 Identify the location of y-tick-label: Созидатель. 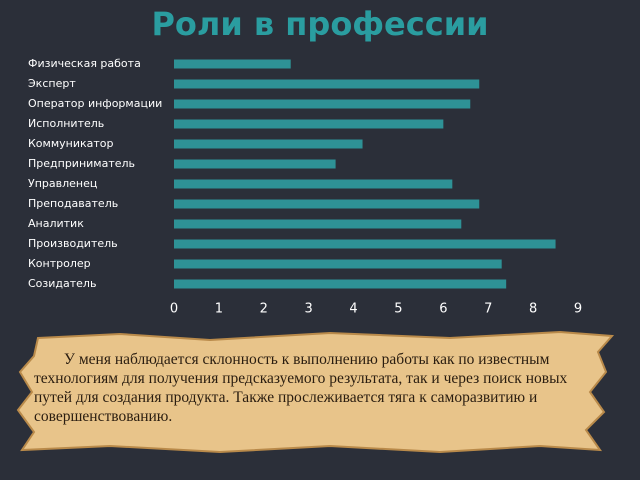
(62, 283).